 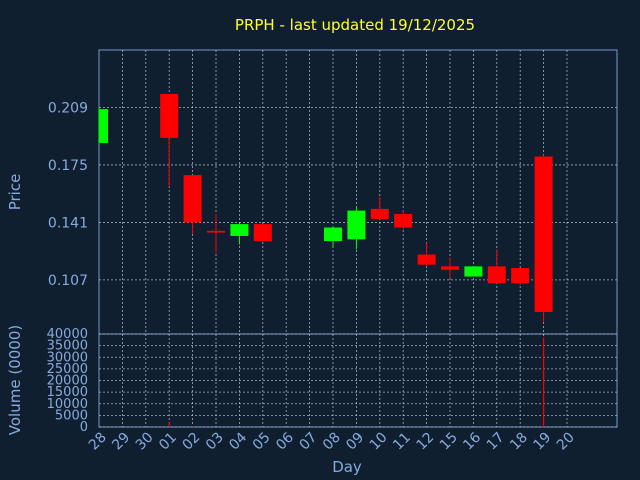 I want to click on x-tick-label: 01, so click(x=168, y=442).